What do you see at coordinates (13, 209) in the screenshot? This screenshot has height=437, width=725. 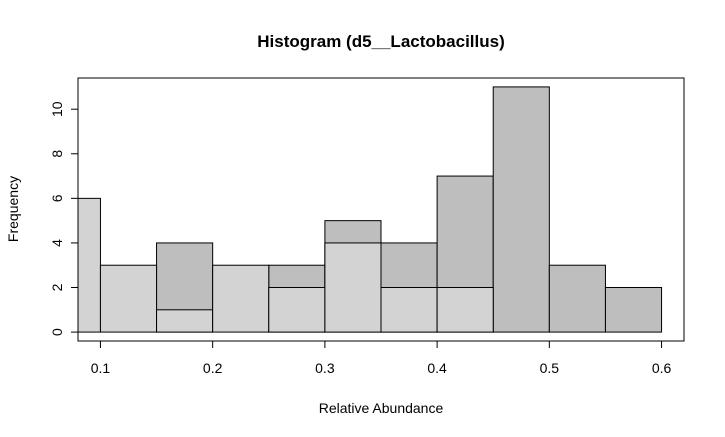 I see `y-axis-label: Frequency` at bounding box center [13, 209].